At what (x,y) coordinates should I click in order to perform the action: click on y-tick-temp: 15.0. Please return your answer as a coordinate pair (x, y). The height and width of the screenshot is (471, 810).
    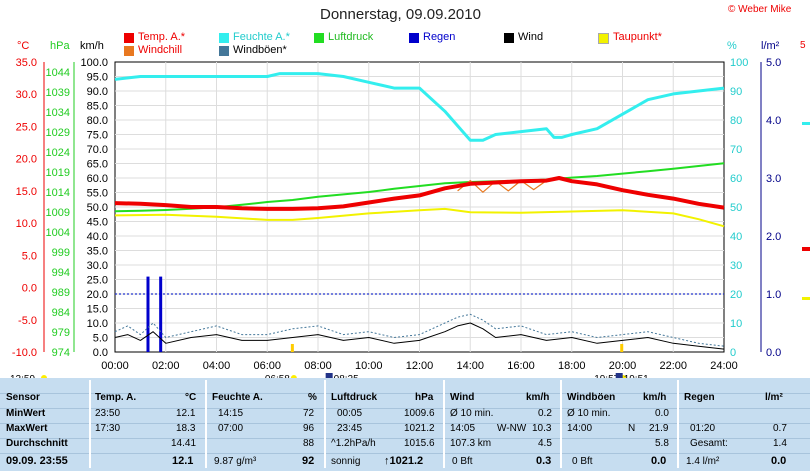
    Looking at the image, I should click on (26, 192).